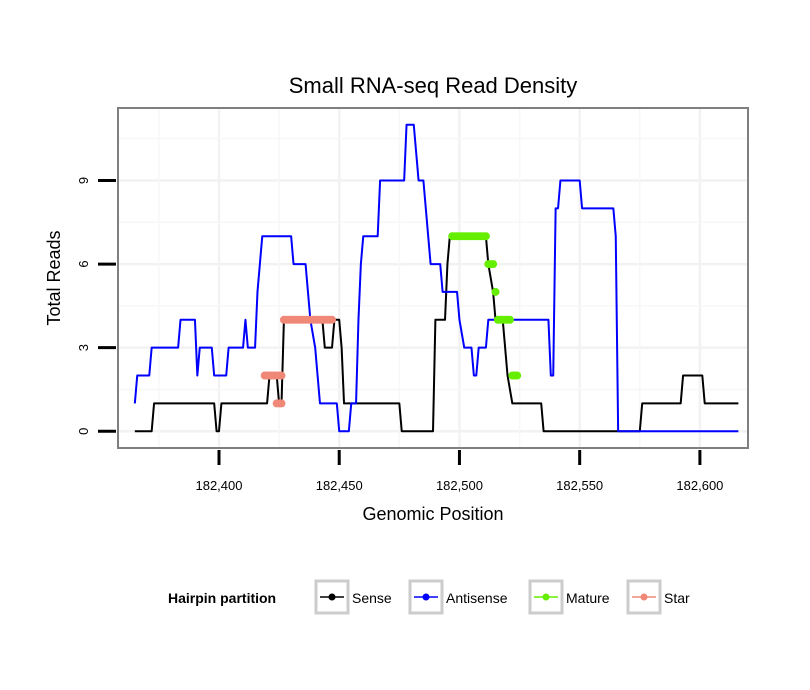 The width and height of the screenshot is (810, 690). What do you see at coordinates (83, 263) in the screenshot?
I see `y-tick-label: 6` at bounding box center [83, 263].